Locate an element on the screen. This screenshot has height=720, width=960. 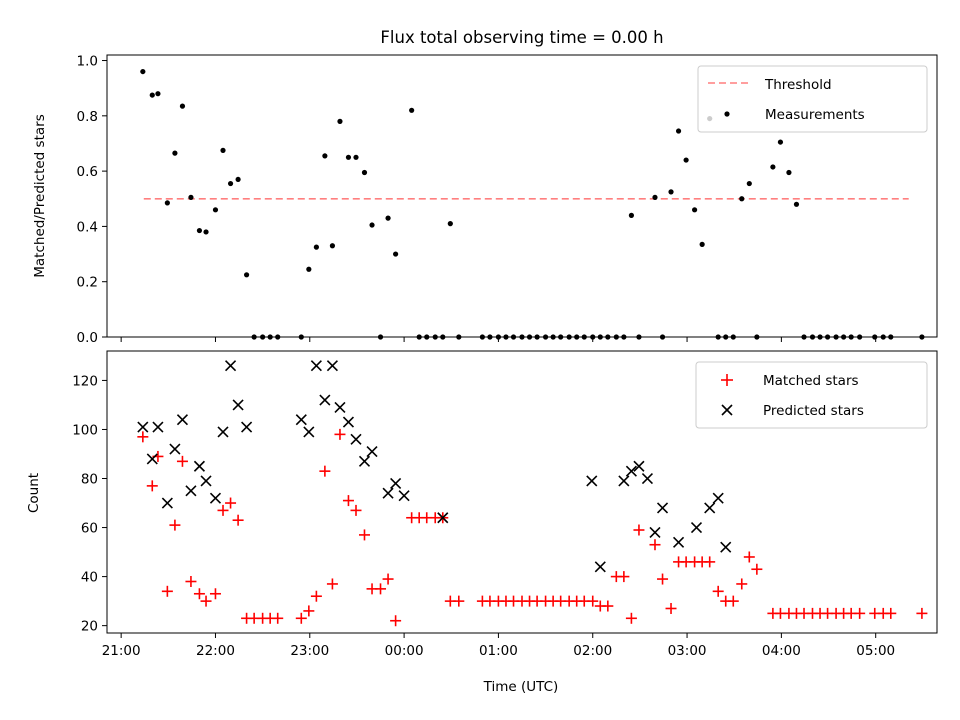
ratio-y-ticks: 0.0 0.2 0.4 0.6 0.8 1.0 is located at coordinates (92, 200).